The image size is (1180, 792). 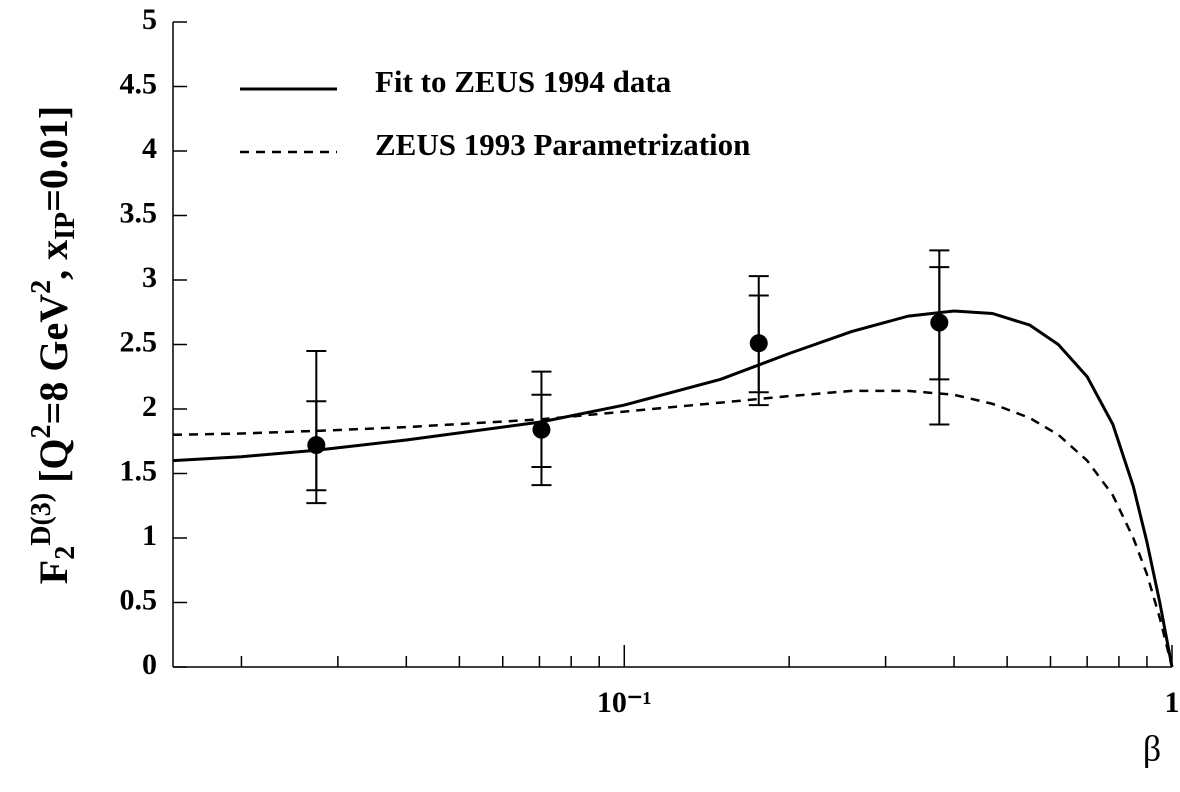 What do you see at coordinates (139, 470) in the screenshot?
I see `y-tick-label: 1.5` at bounding box center [139, 470].